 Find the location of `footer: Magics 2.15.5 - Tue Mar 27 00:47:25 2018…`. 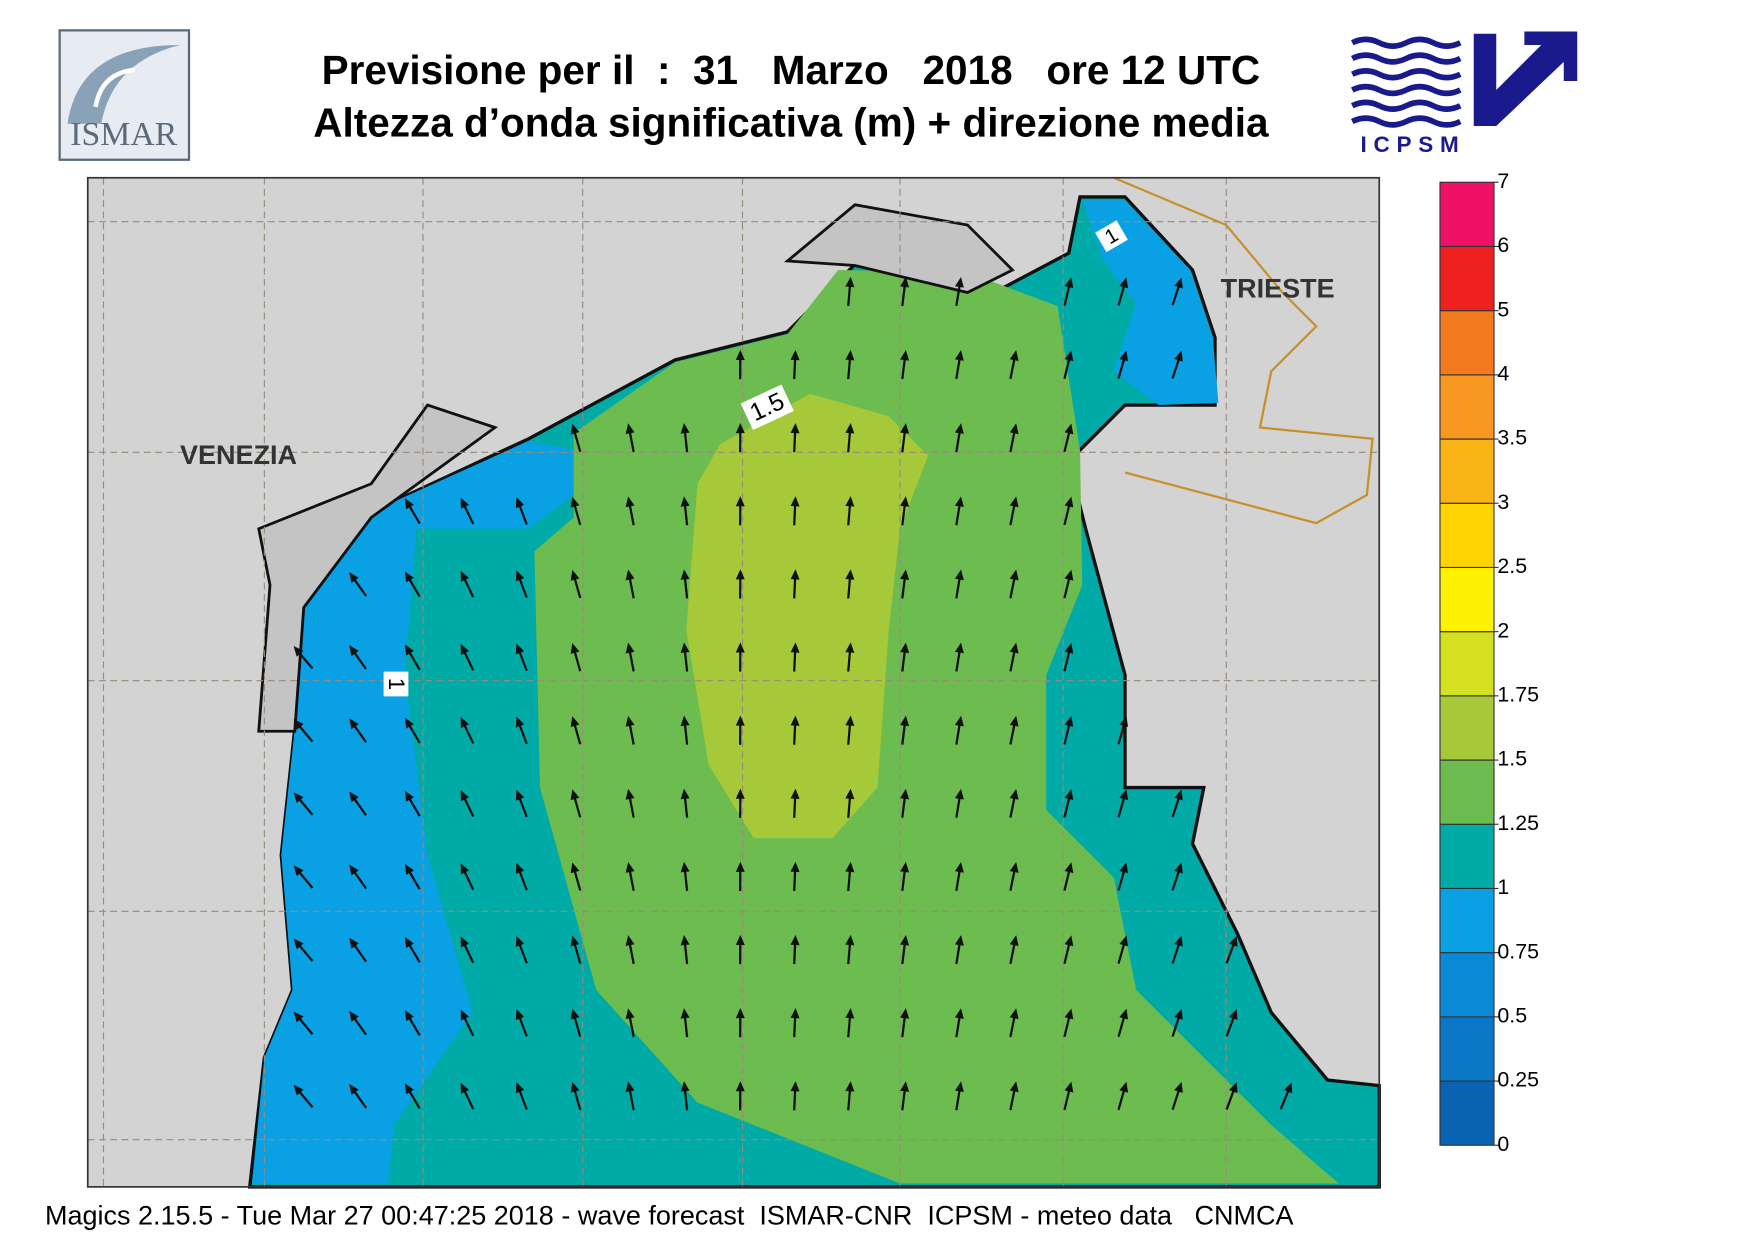

footer: Magics 2.15.5 - Tue Mar 27 00:47:25 2018… is located at coordinates (669, 1215).